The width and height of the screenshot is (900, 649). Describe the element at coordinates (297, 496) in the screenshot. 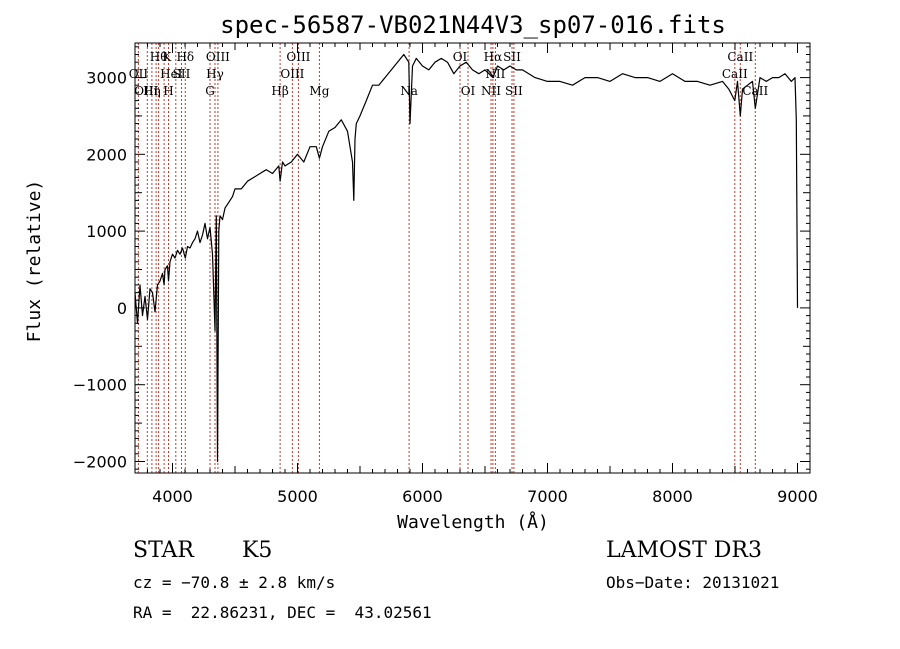

I see `x-tick-label: 5000` at that location.